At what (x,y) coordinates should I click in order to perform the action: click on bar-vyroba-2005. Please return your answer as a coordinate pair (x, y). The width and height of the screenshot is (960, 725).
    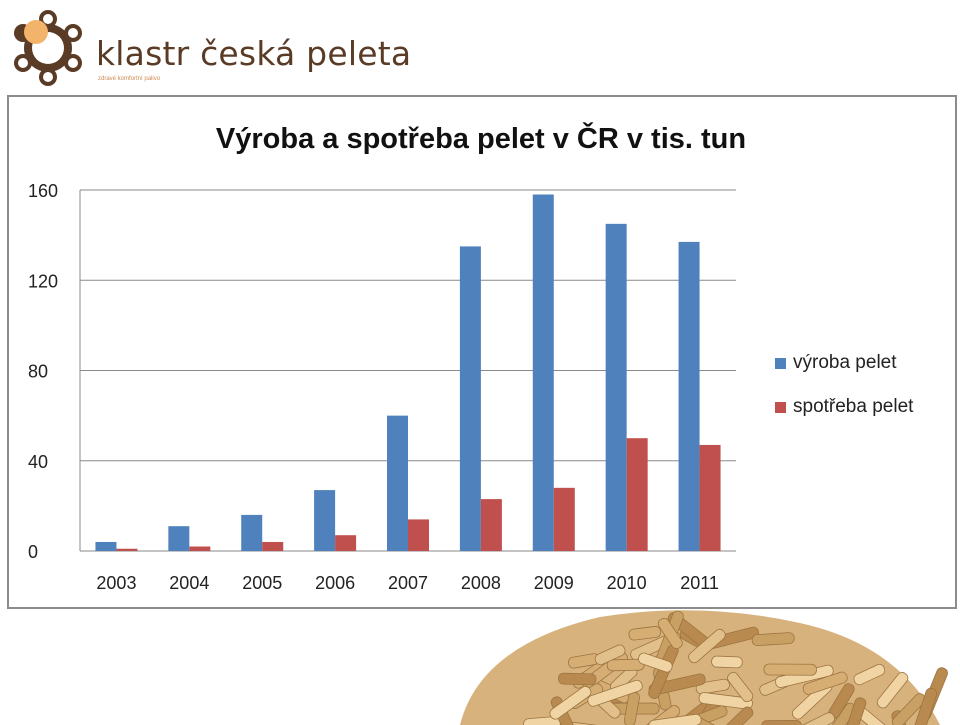
    Looking at the image, I should click on (252, 532).